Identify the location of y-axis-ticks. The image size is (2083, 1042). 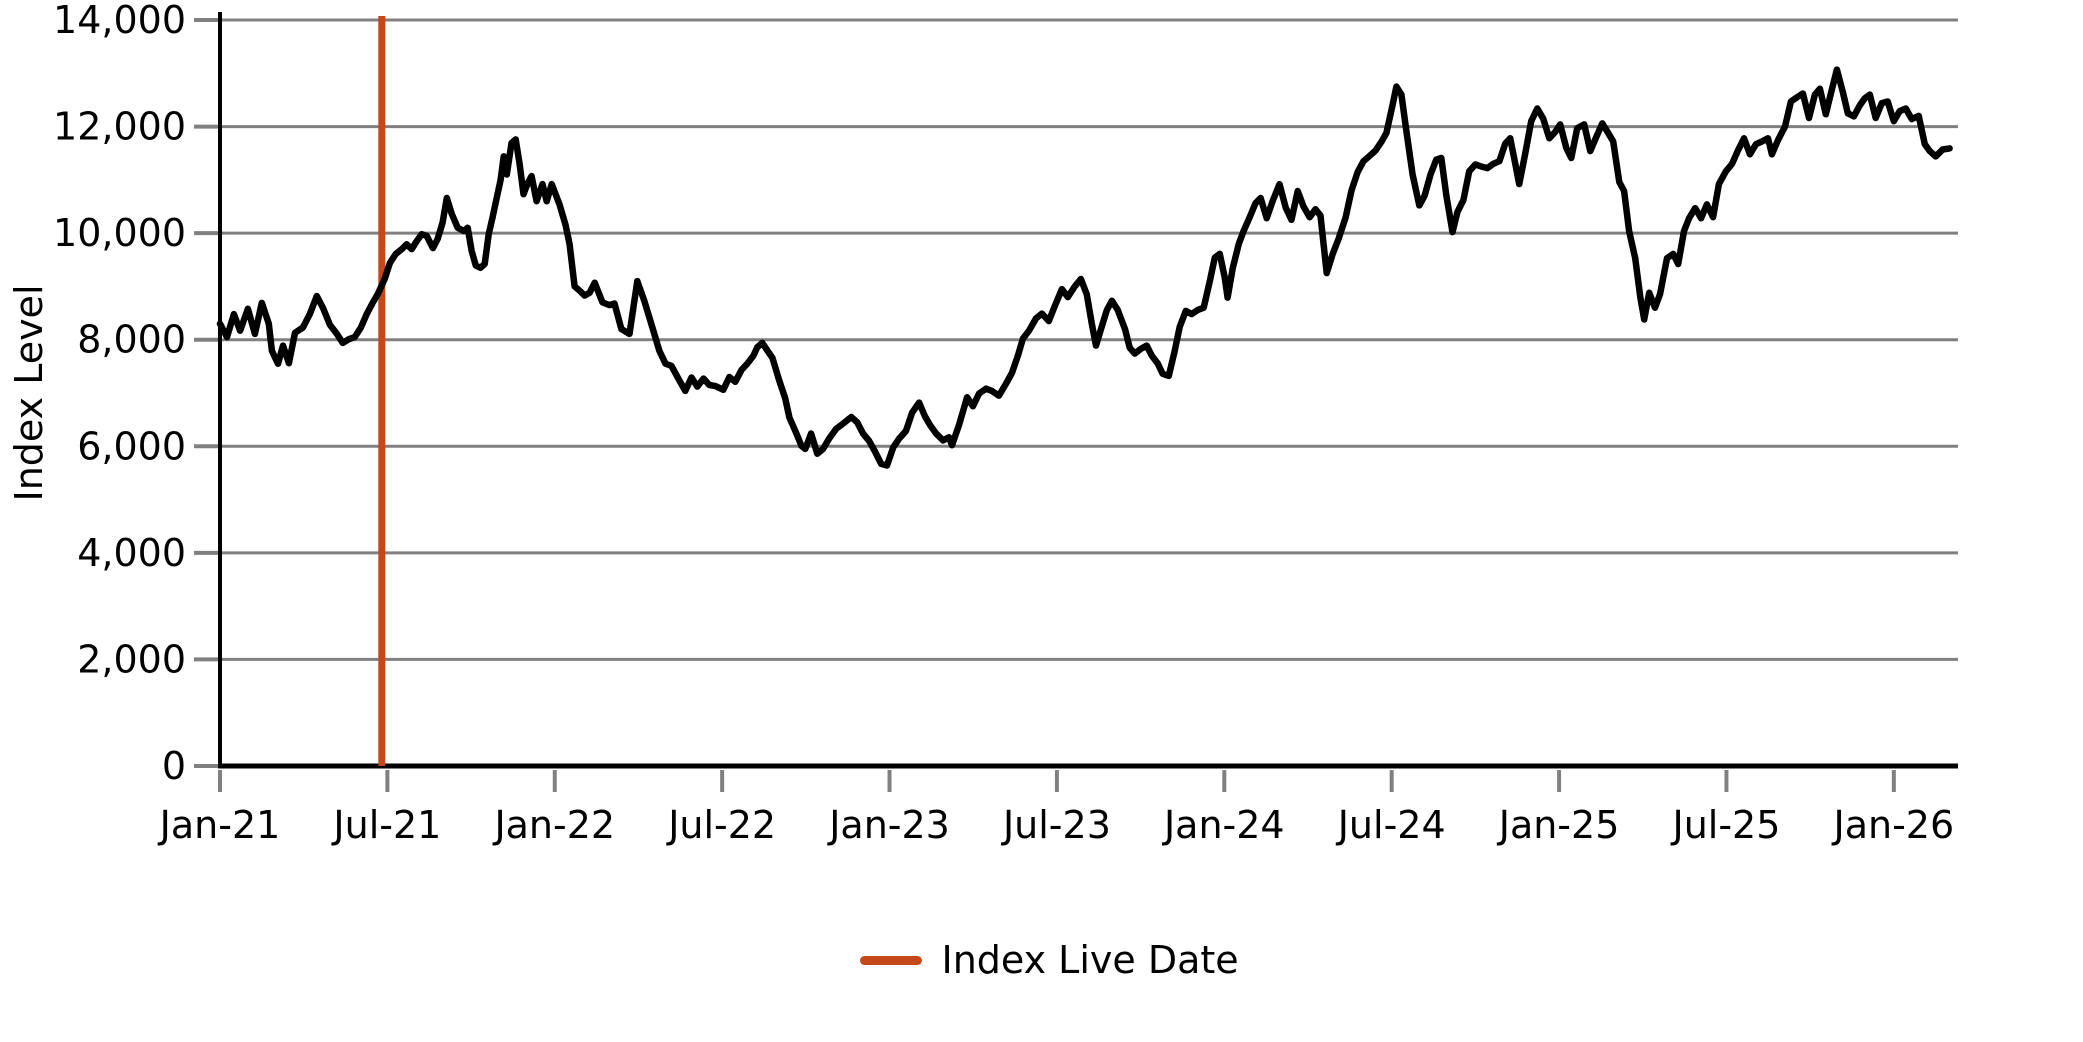
(206, 393).